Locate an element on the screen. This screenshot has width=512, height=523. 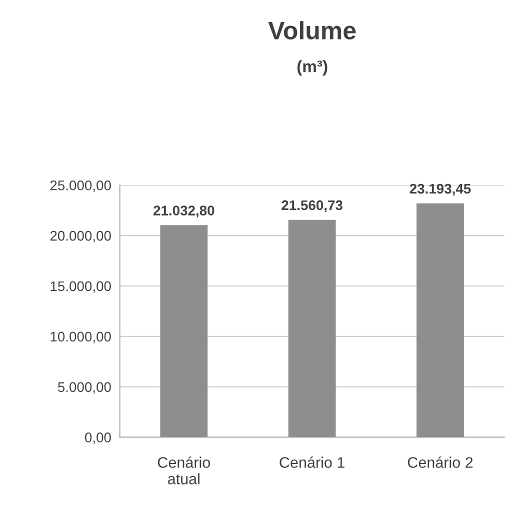
chart-title: Volume is located at coordinates (312, 30).